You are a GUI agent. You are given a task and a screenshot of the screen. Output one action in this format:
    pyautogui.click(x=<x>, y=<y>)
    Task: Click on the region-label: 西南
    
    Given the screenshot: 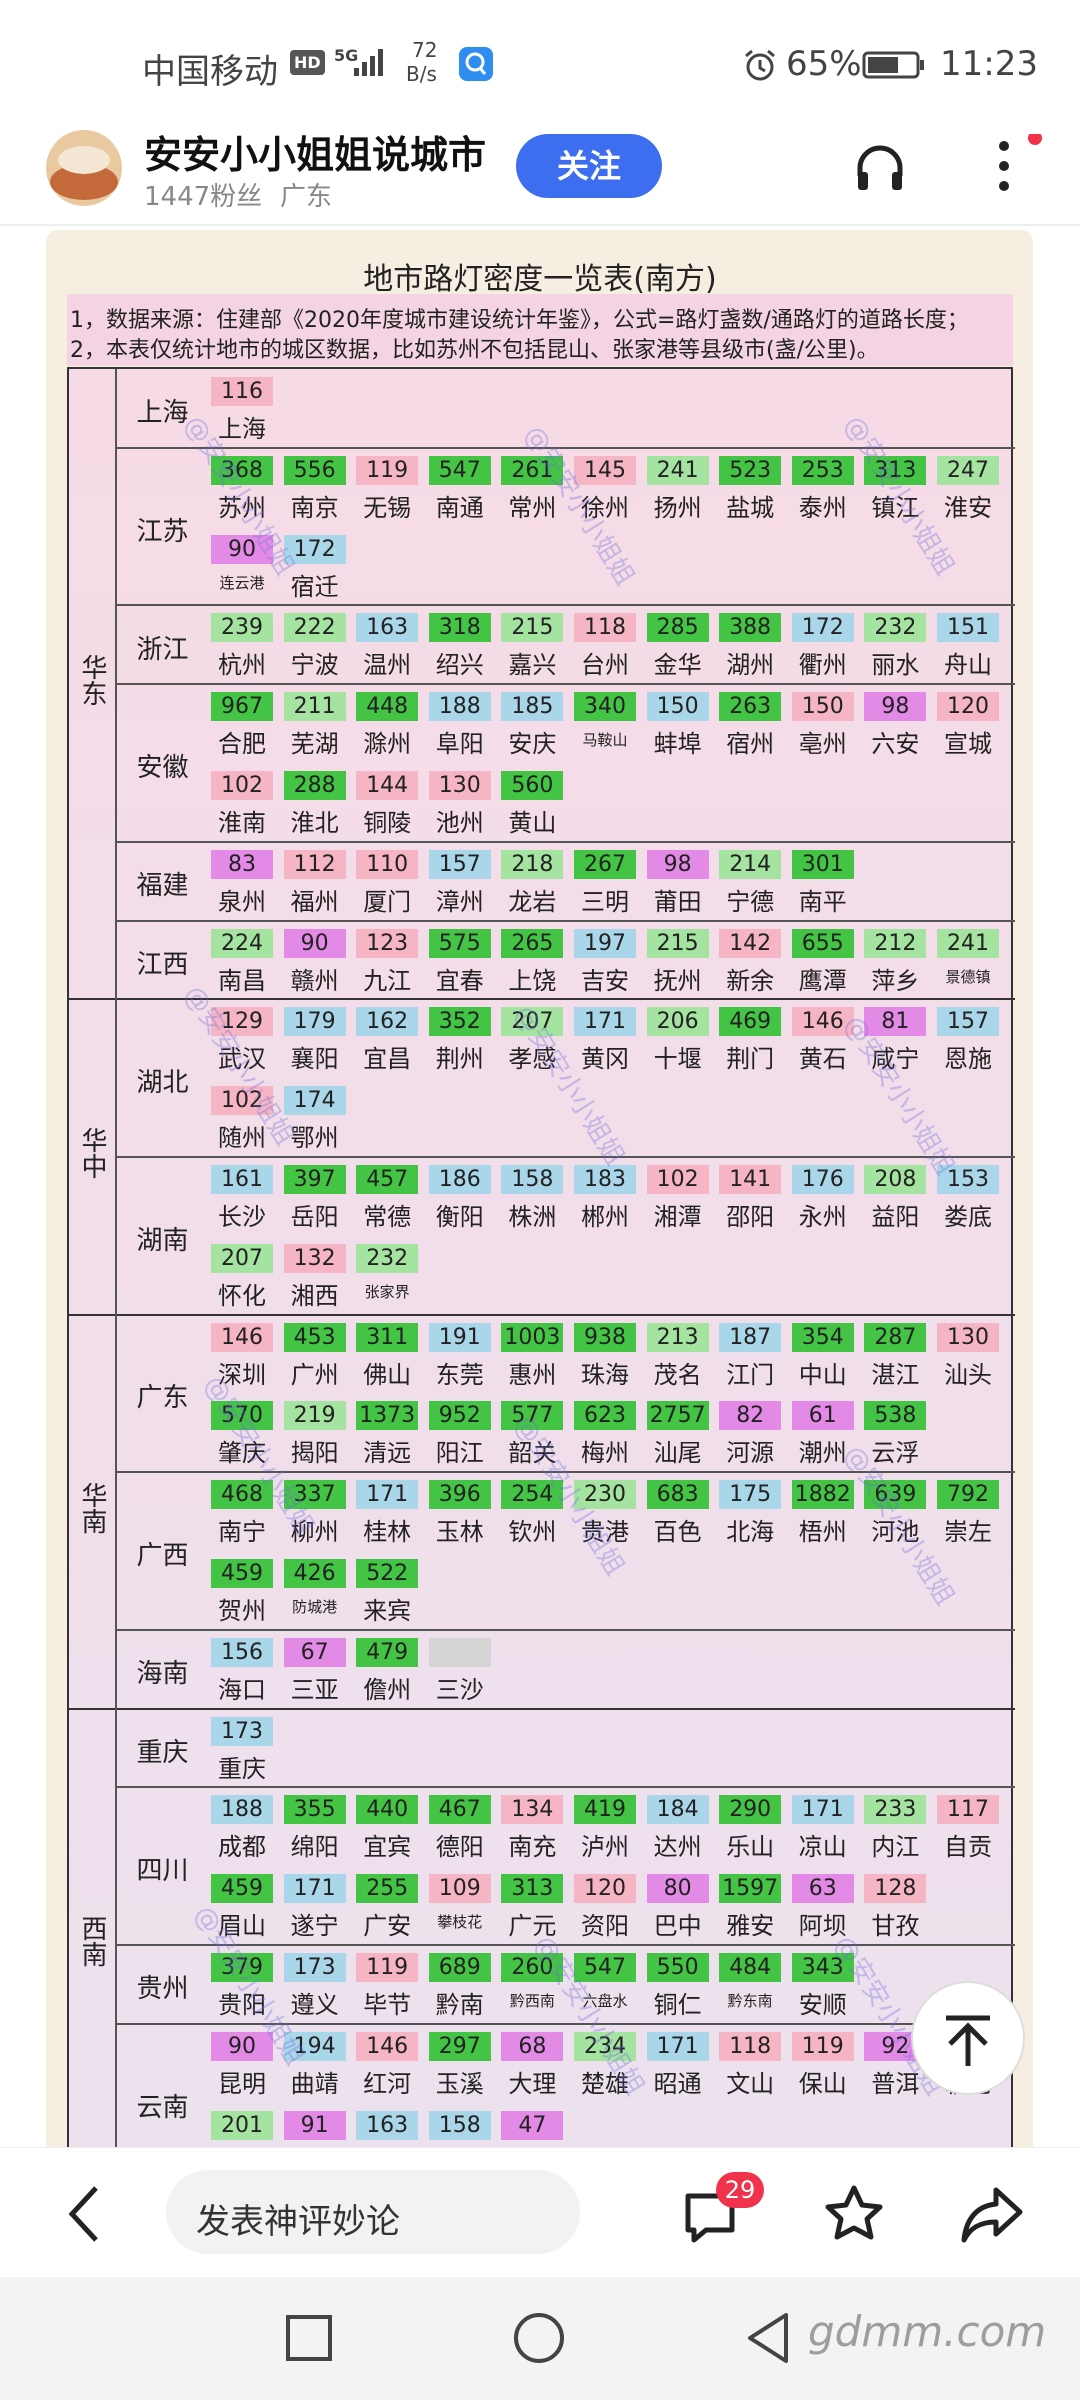 What is the action you would take?
    pyautogui.click(x=92, y=1941)
    